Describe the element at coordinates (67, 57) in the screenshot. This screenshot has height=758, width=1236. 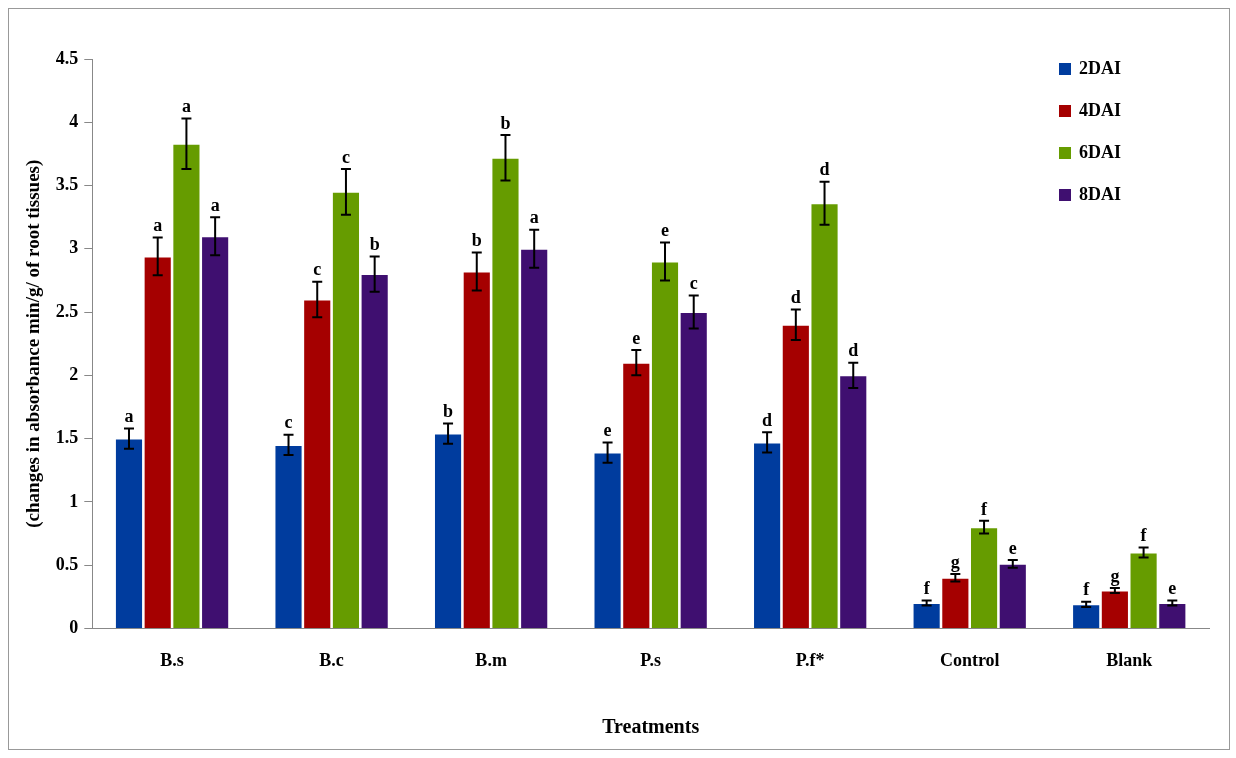
I see `y-tick-label: 4.5` at that location.